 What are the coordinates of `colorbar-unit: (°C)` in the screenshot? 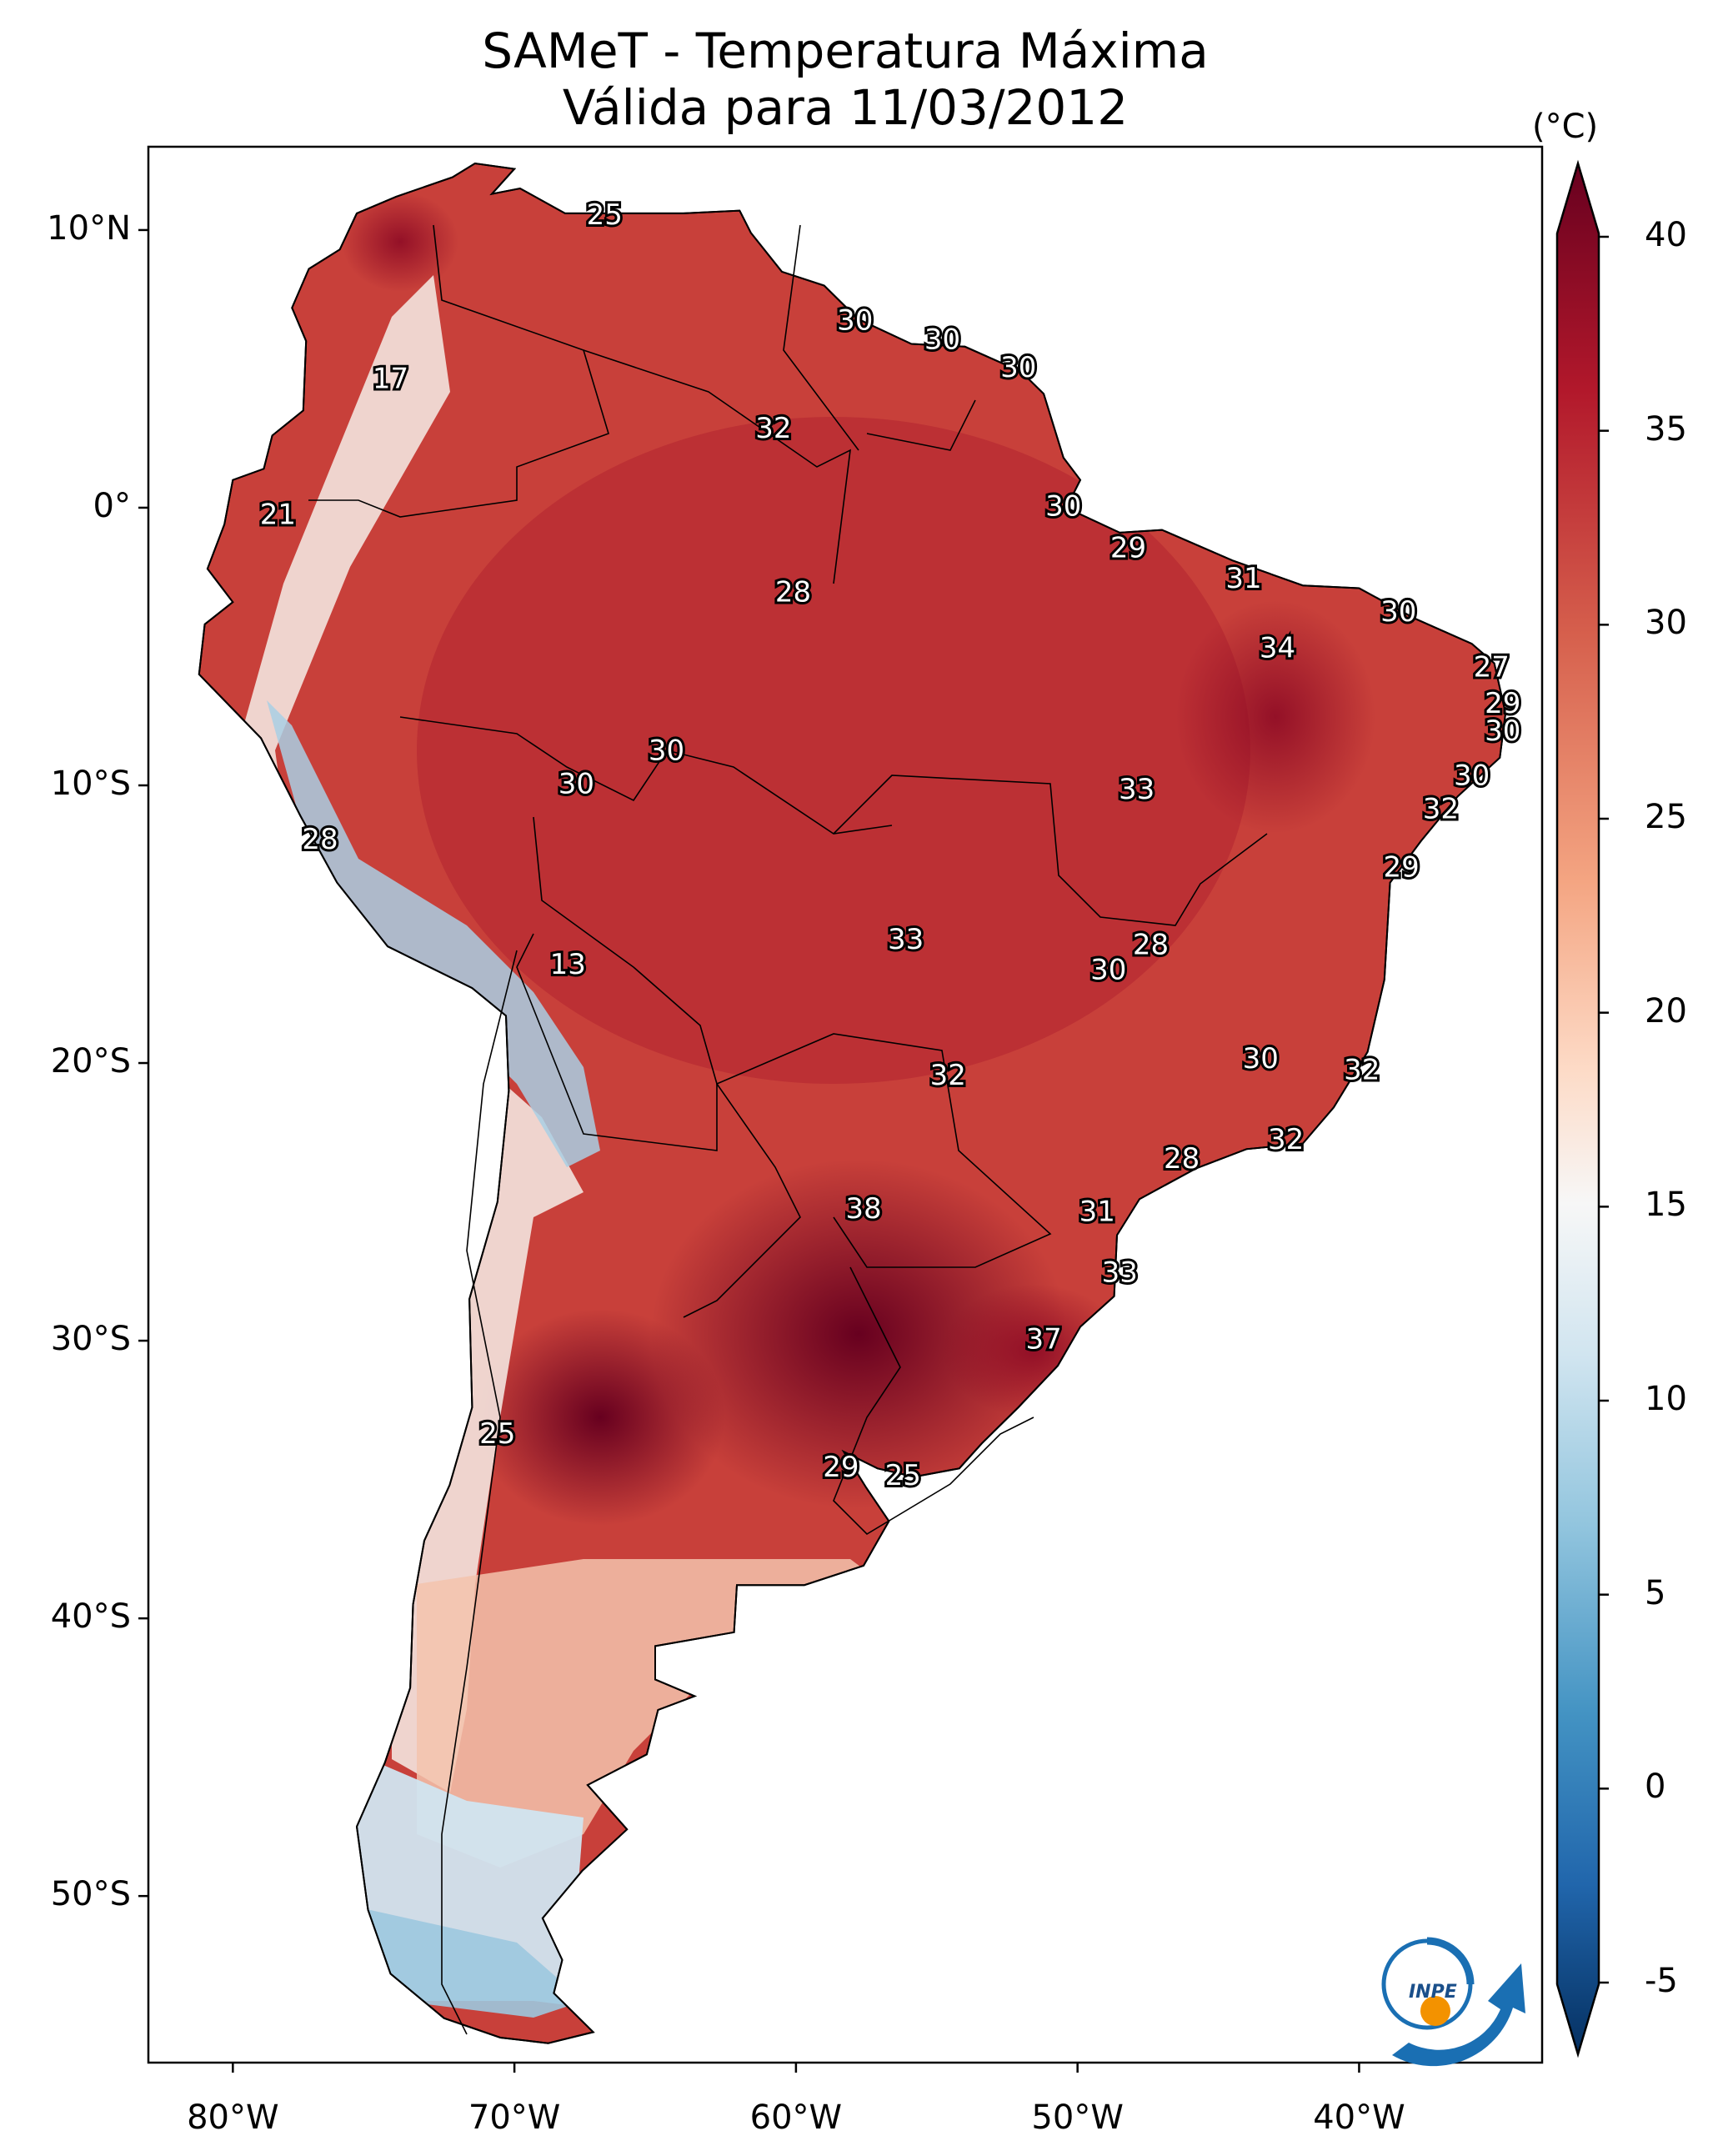 It's located at (1565, 127).